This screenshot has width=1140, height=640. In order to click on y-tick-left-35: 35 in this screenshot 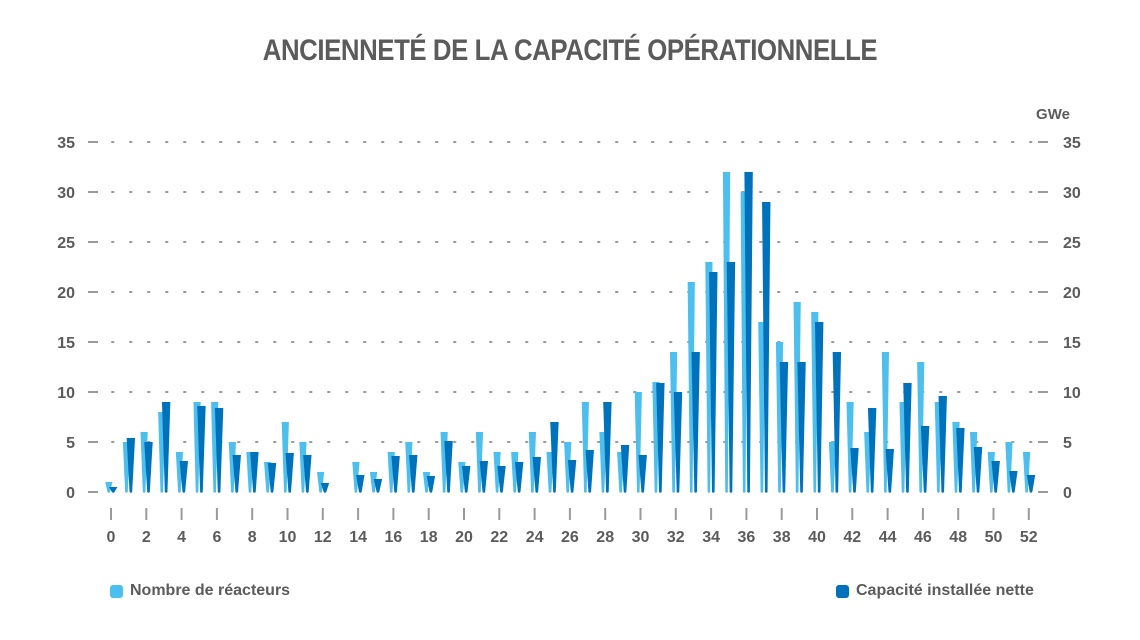, I will do `click(66, 143)`.